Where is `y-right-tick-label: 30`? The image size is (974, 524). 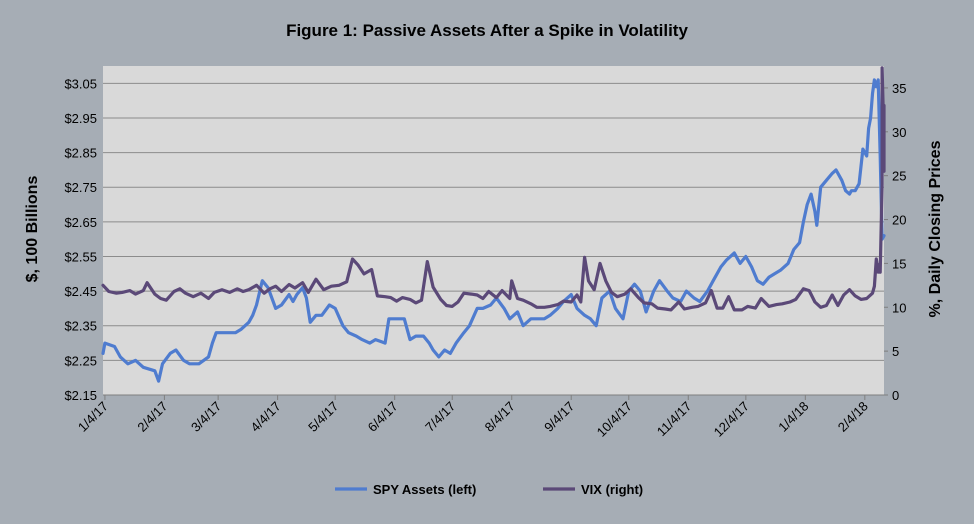
y-right-tick-label: 30 is located at coordinates (899, 132).